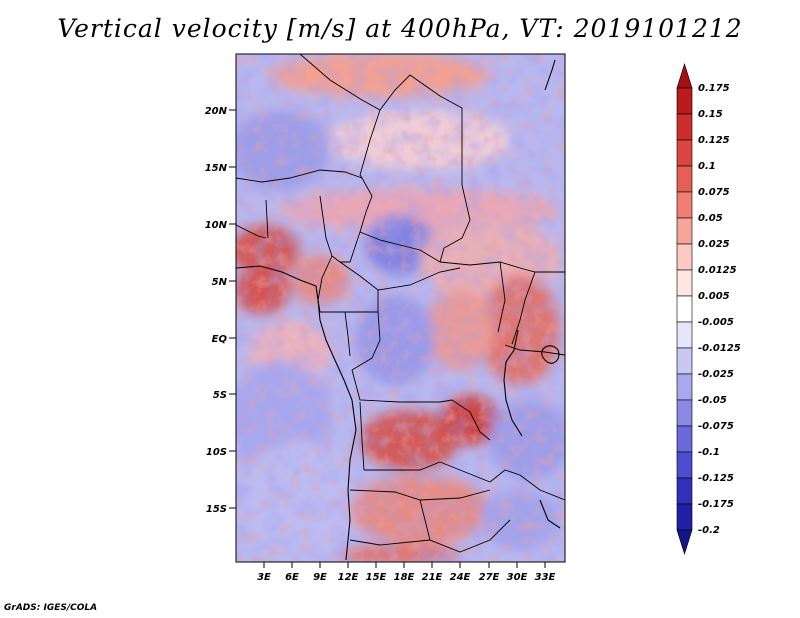 This screenshot has height=618, width=800. Describe the element at coordinates (264, 577) in the screenshot. I see `lon-label-3e: 3E` at that location.